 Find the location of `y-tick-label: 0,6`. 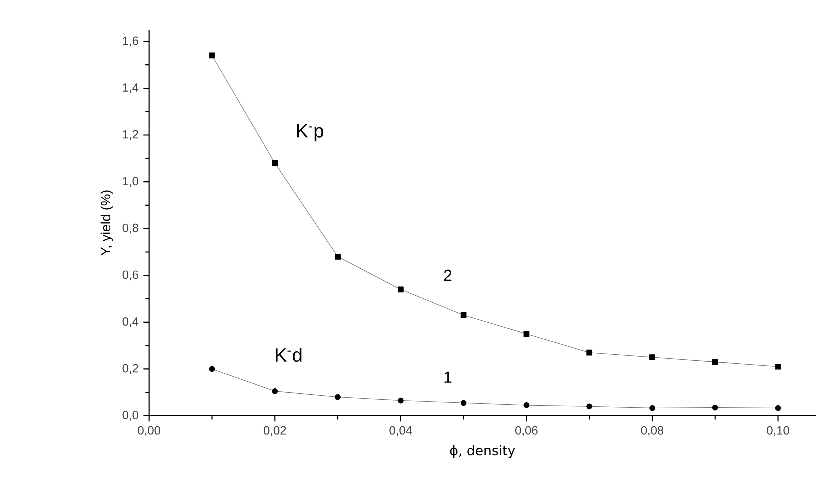

y-tick-label: 0,6 is located at coordinates (130, 275).